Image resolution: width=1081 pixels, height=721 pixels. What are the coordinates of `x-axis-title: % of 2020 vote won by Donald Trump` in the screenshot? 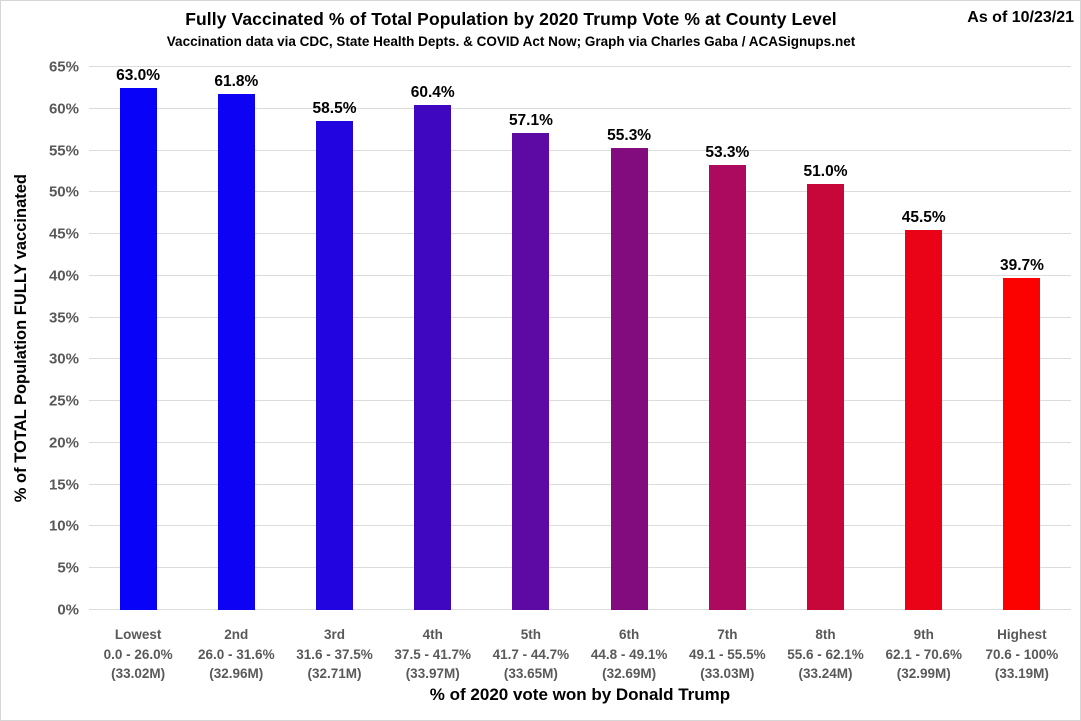 It's located at (580, 694).